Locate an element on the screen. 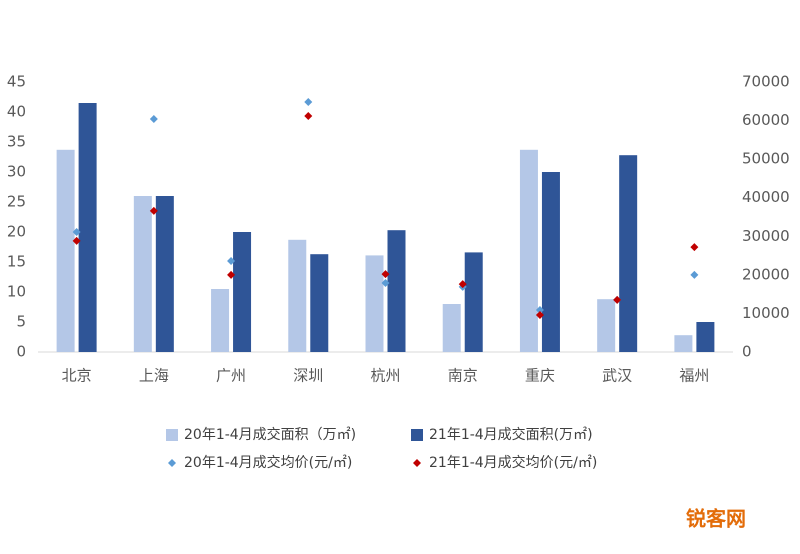  y2-tick-label: 30000 is located at coordinates (766, 236).